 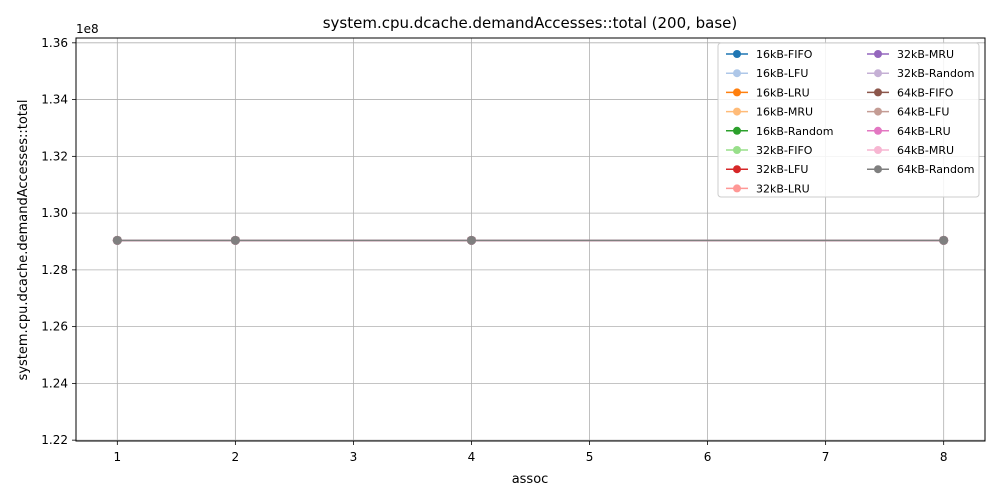 I want to click on y-tick-label: 1.28, so click(x=54, y=270).